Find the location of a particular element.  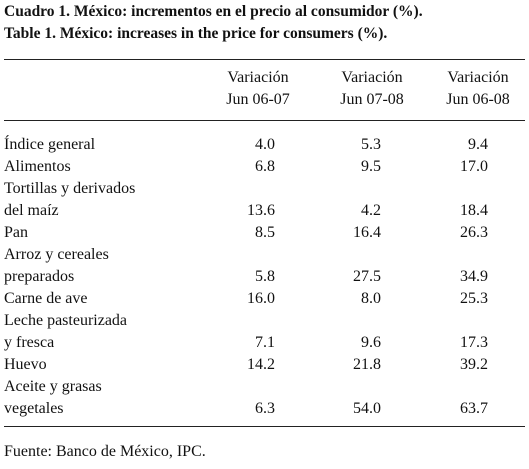

bottom-rule is located at coordinates (264, 426).